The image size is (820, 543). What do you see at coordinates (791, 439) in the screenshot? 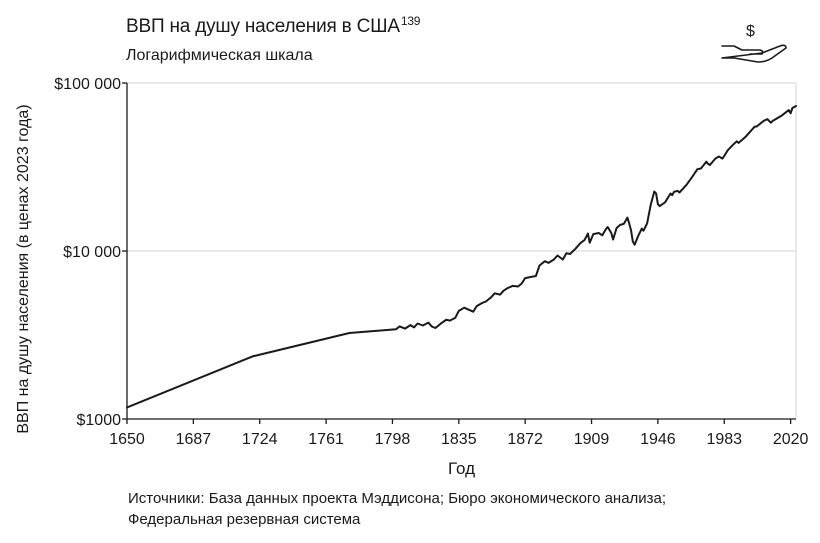
I see `x-tick-label: 2020` at bounding box center [791, 439].